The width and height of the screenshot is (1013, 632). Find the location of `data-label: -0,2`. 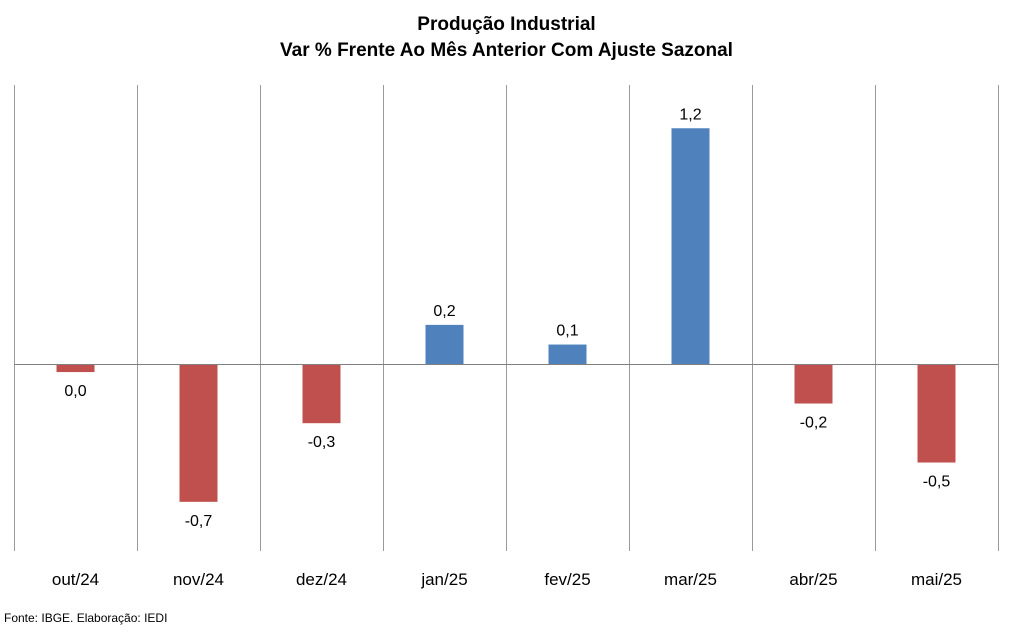

data-label: -0,2 is located at coordinates (814, 423).